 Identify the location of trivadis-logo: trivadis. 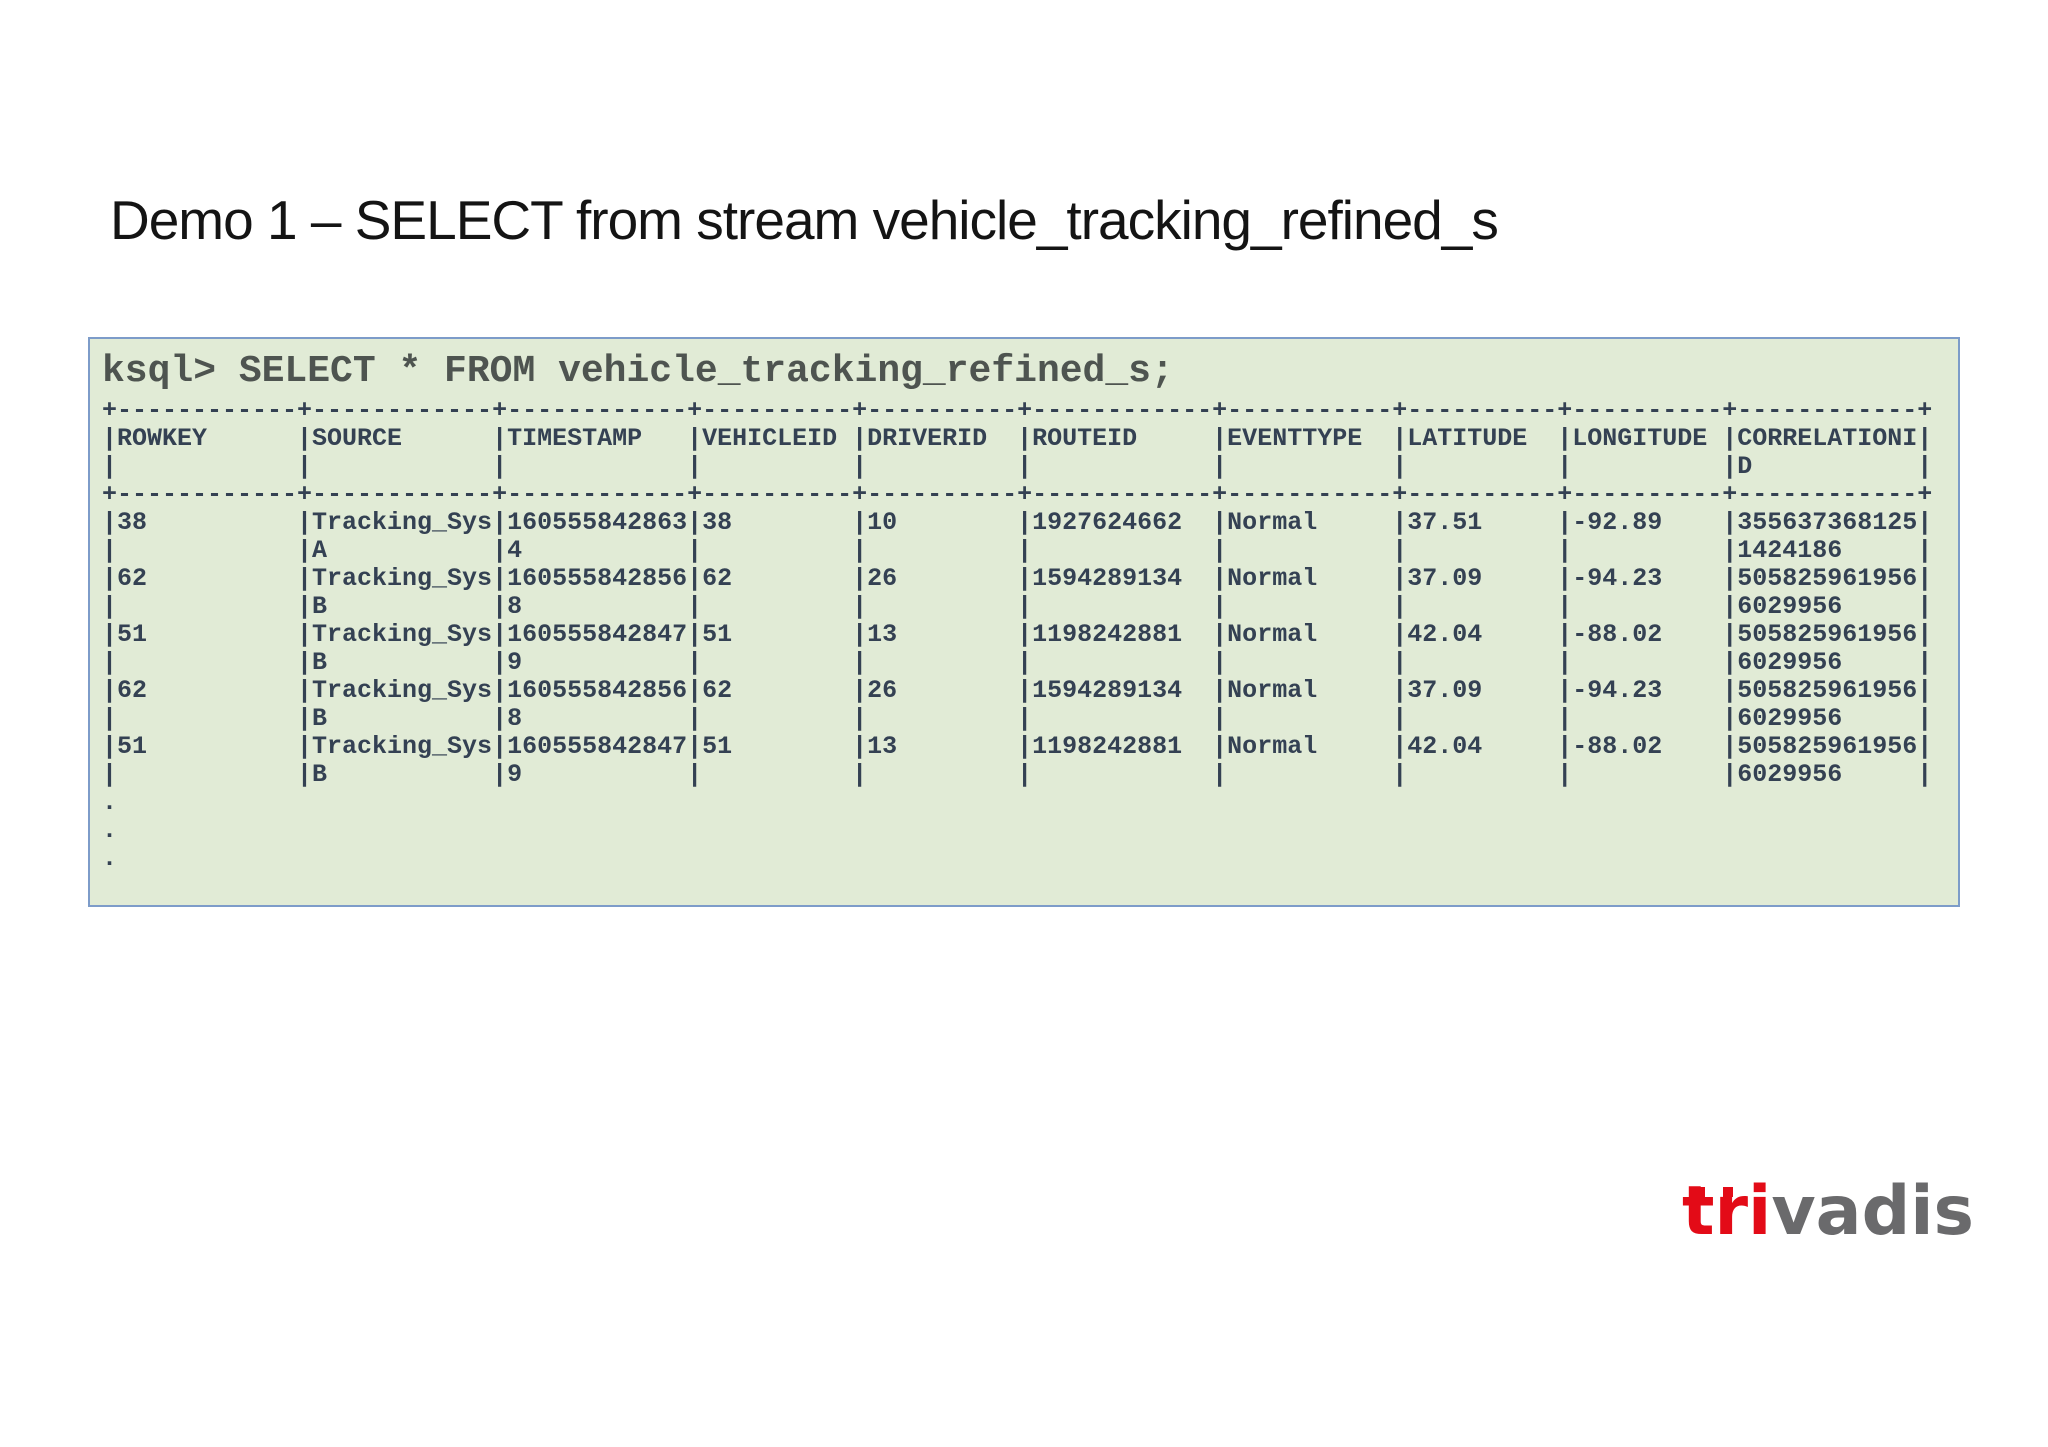
(1828, 1212).